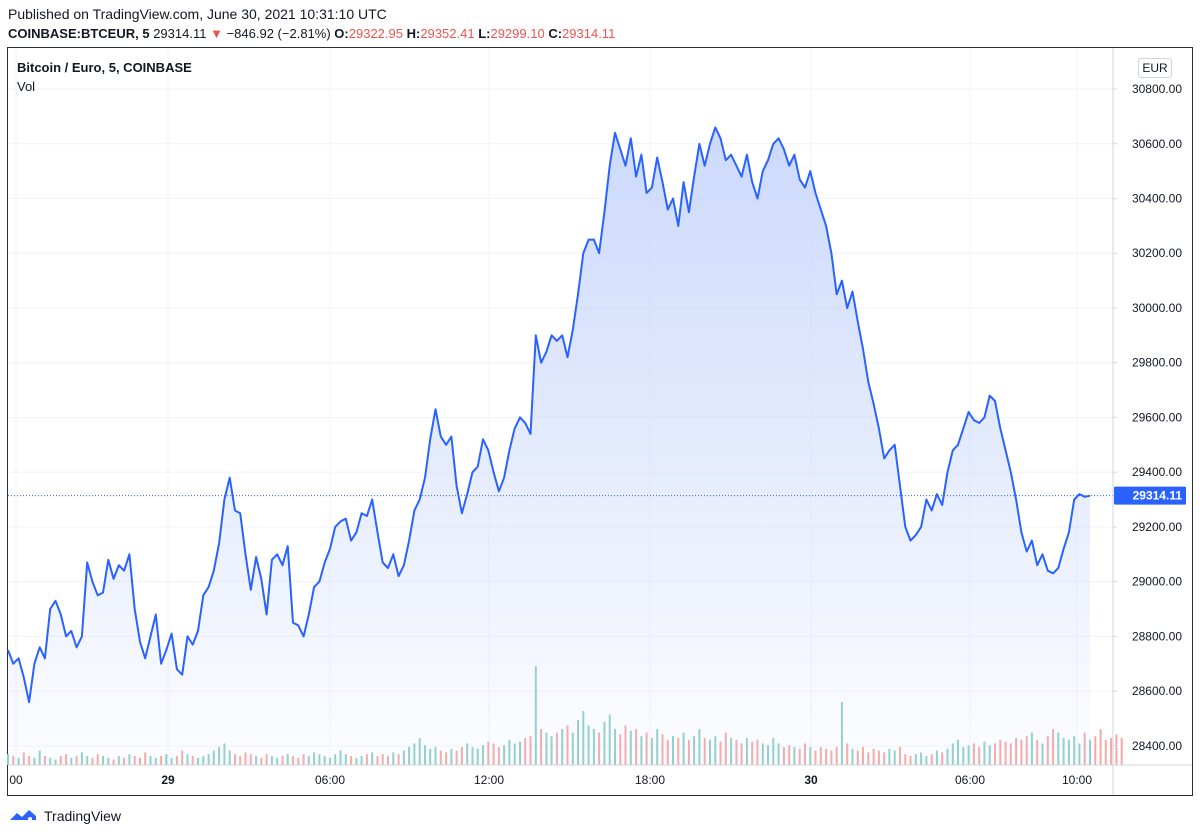 The width and height of the screenshot is (1200, 837). Describe the element at coordinates (811, 780) in the screenshot. I see `x-tick-label: 30` at that location.